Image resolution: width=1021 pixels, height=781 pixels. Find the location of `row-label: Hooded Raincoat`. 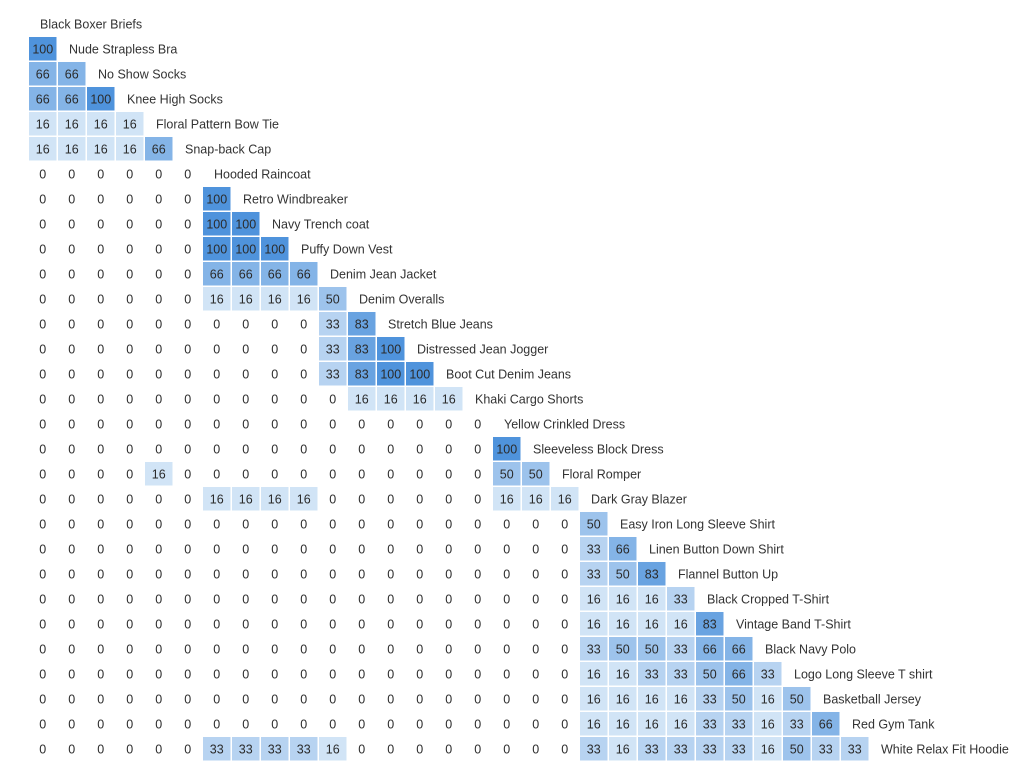

row-label: Hooded Raincoat is located at coordinates (262, 174).